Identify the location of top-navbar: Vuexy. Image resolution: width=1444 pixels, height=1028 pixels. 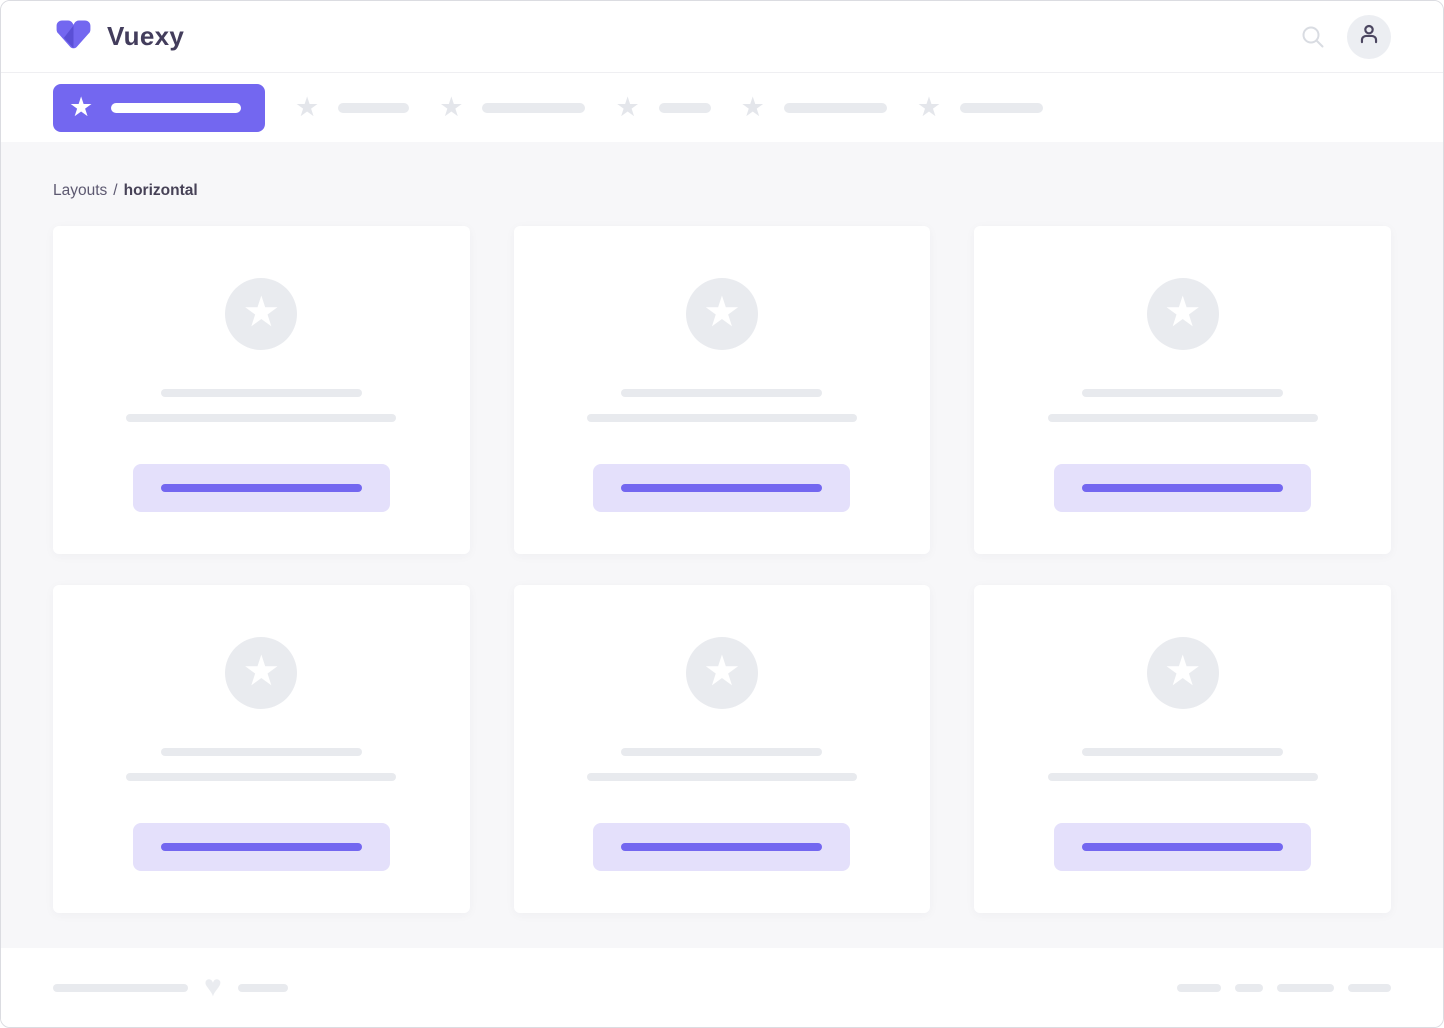
(722, 37).